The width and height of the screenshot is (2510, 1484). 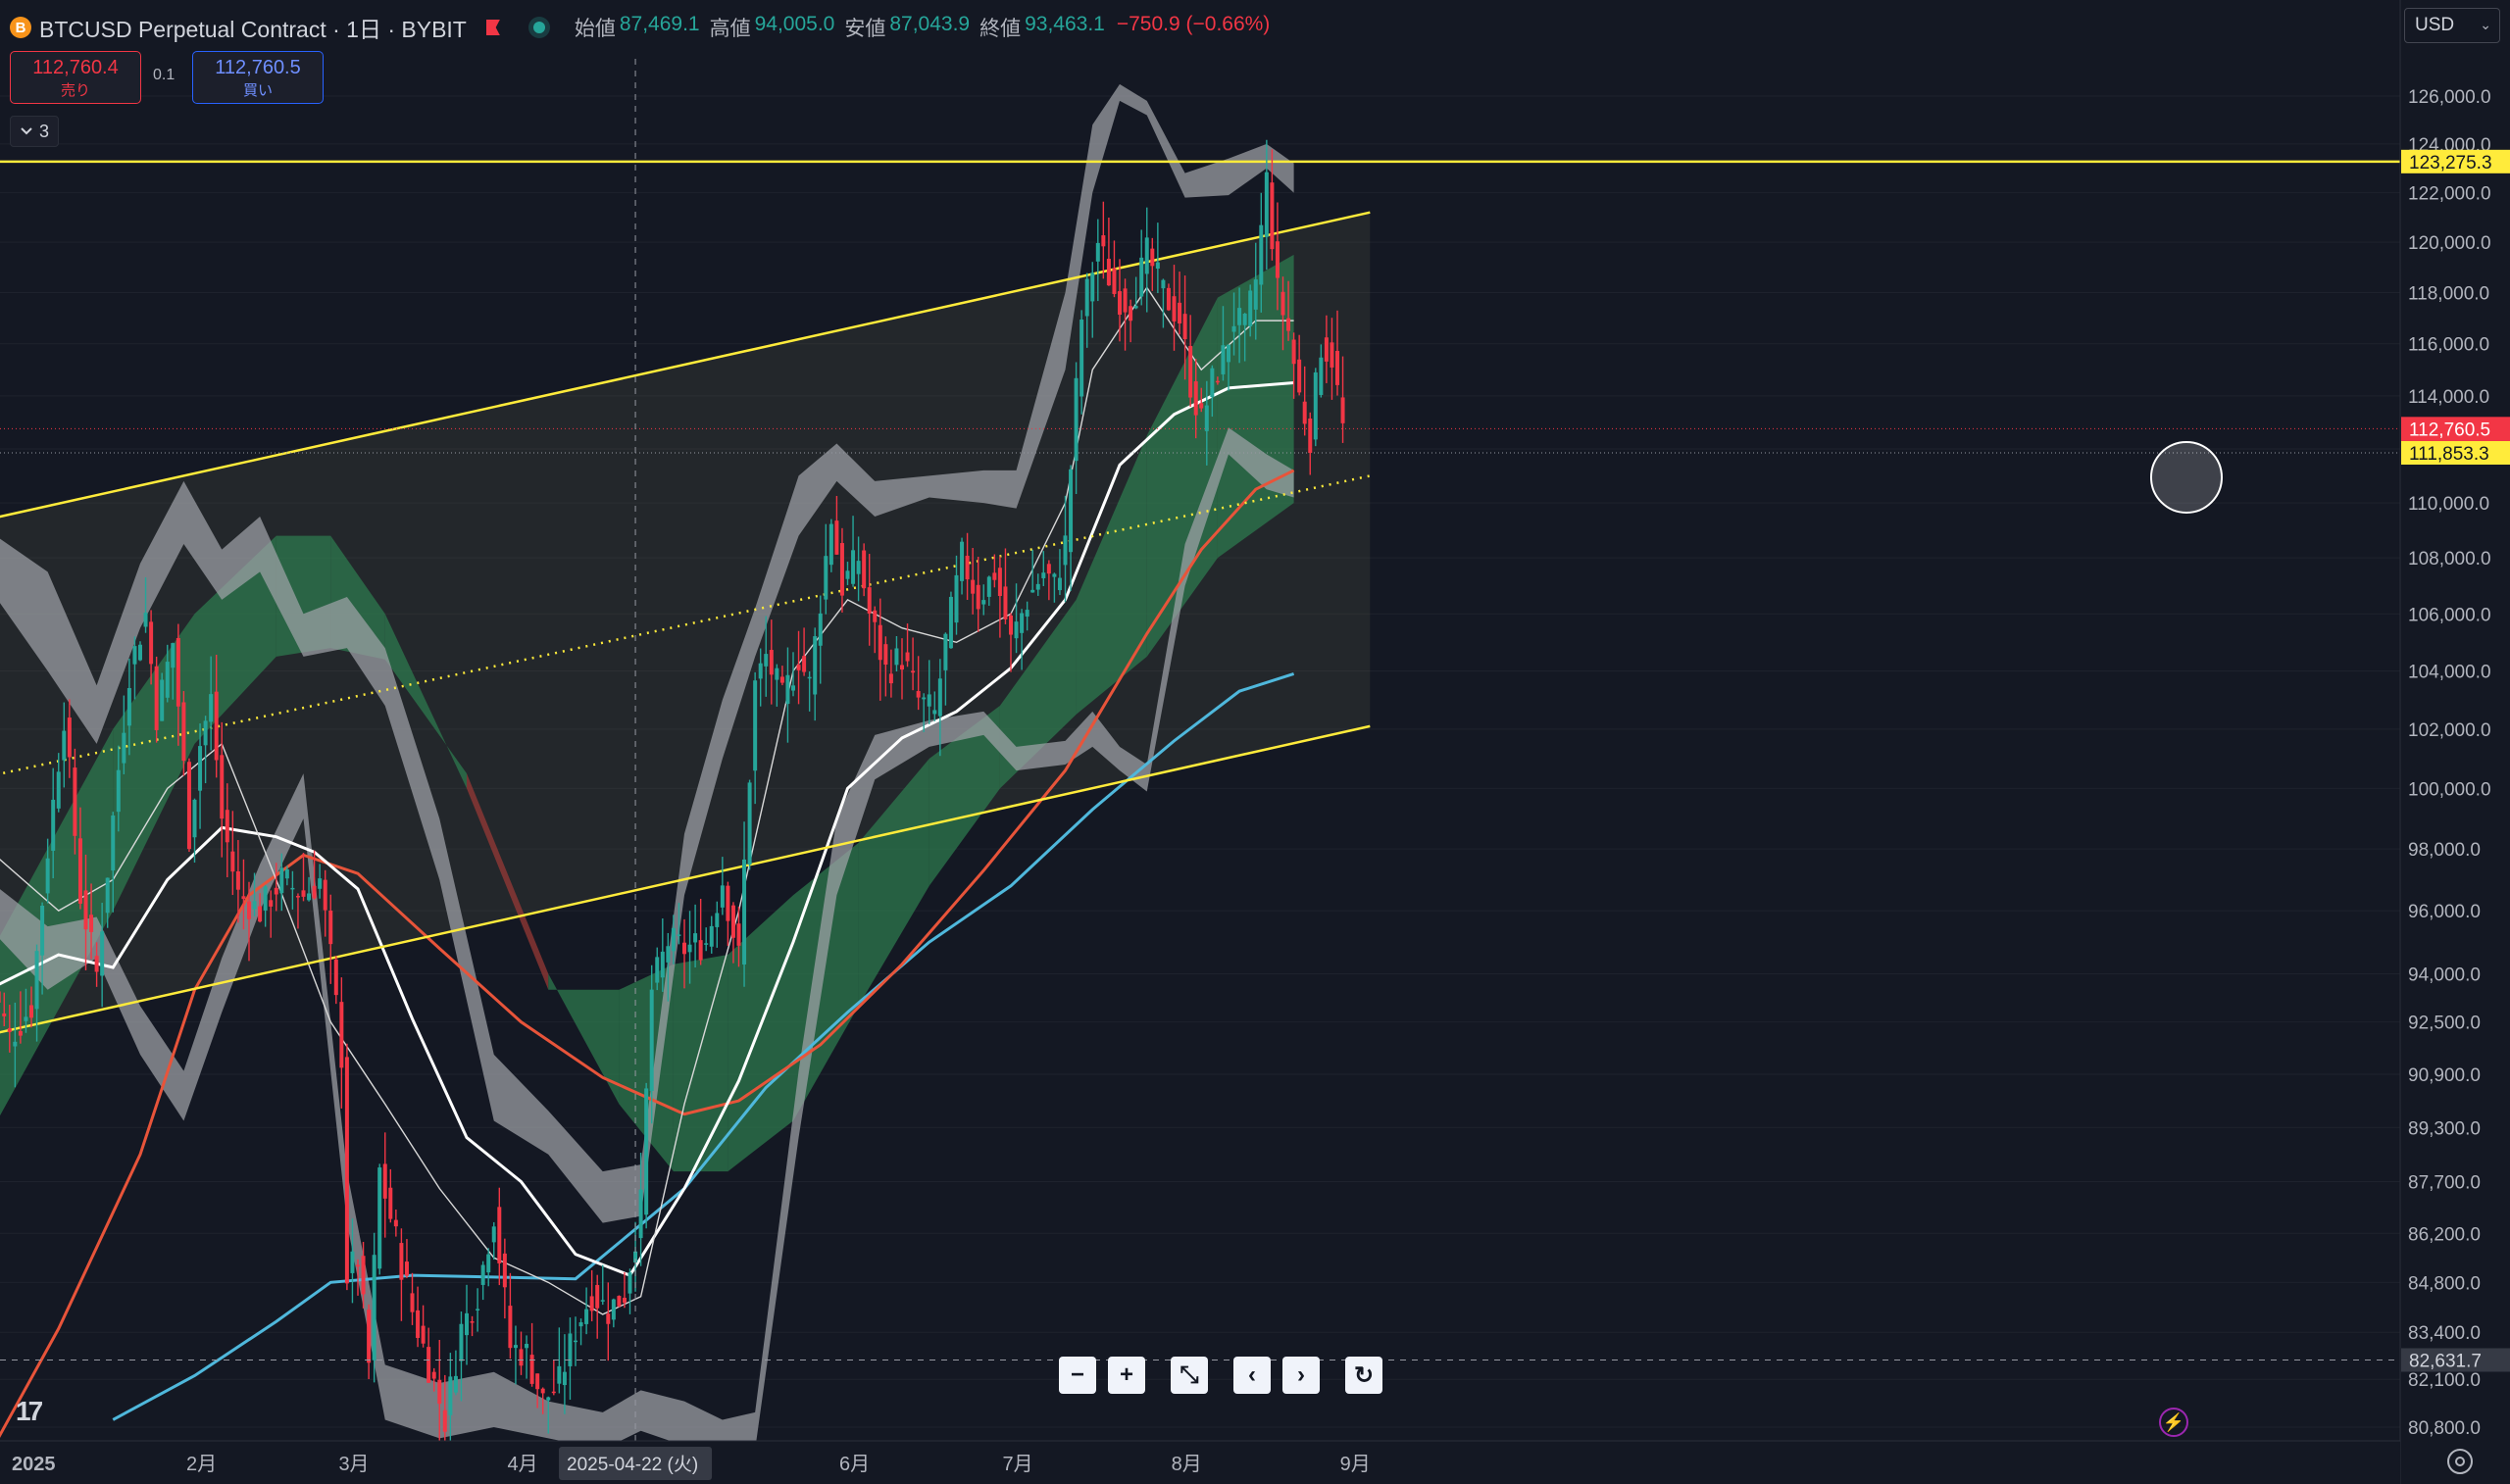 What do you see at coordinates (34, 131) in the screenshot?
I see `indicators-toggle-button: 3` at bounding box center [34, 131].